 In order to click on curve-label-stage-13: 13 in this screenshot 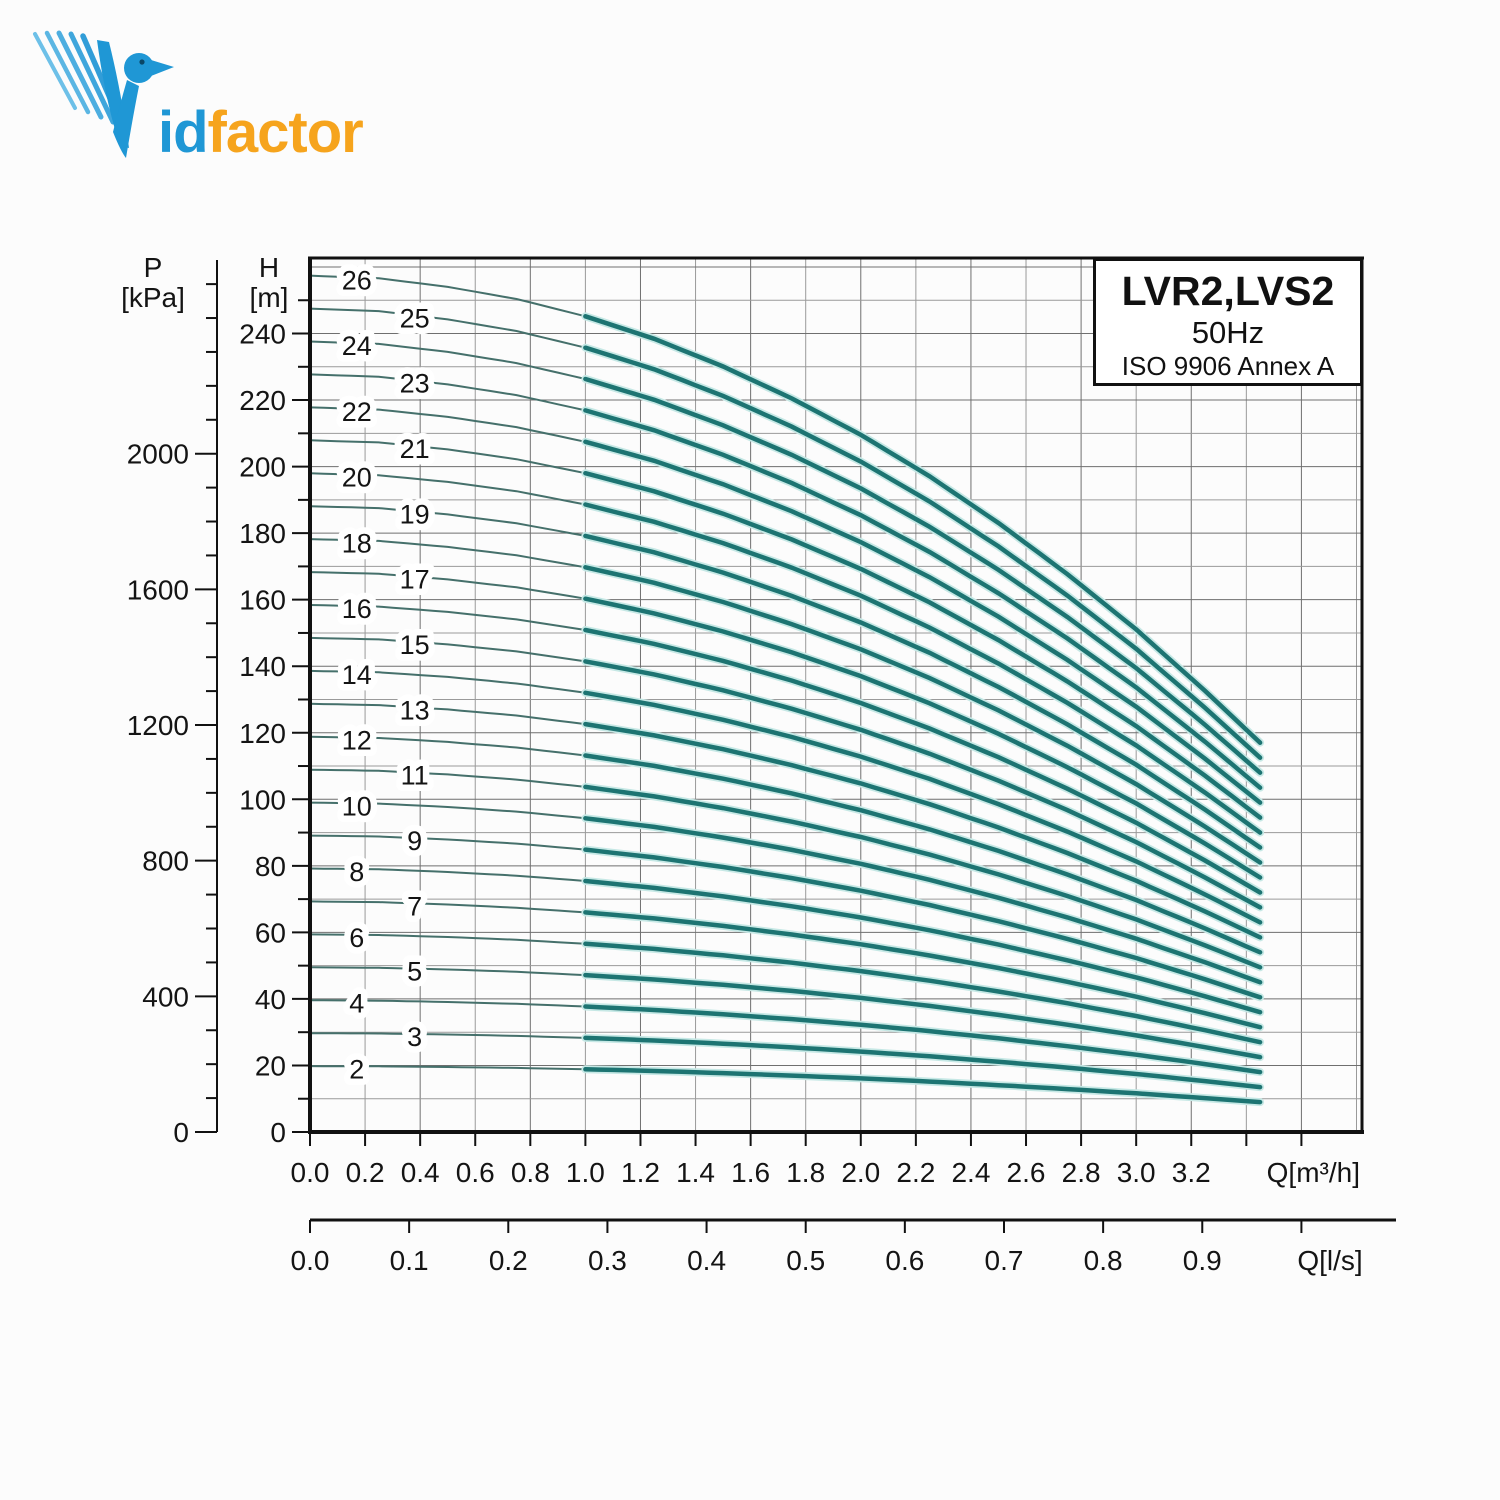, I will do `click(415, 710)`.